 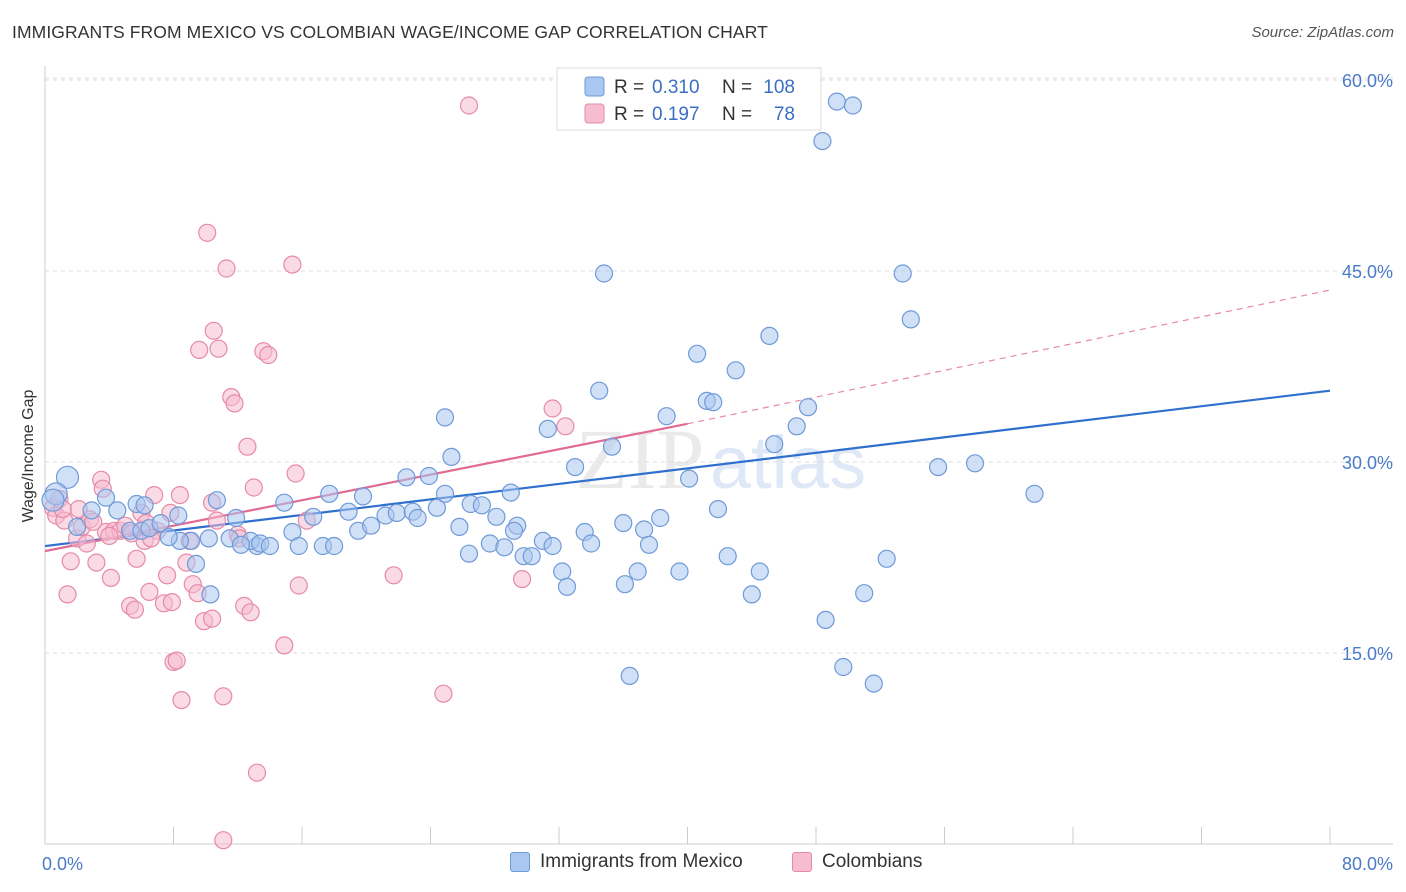 I want to click on x-tick-label: 0.0%, so click(x=62, y=864).